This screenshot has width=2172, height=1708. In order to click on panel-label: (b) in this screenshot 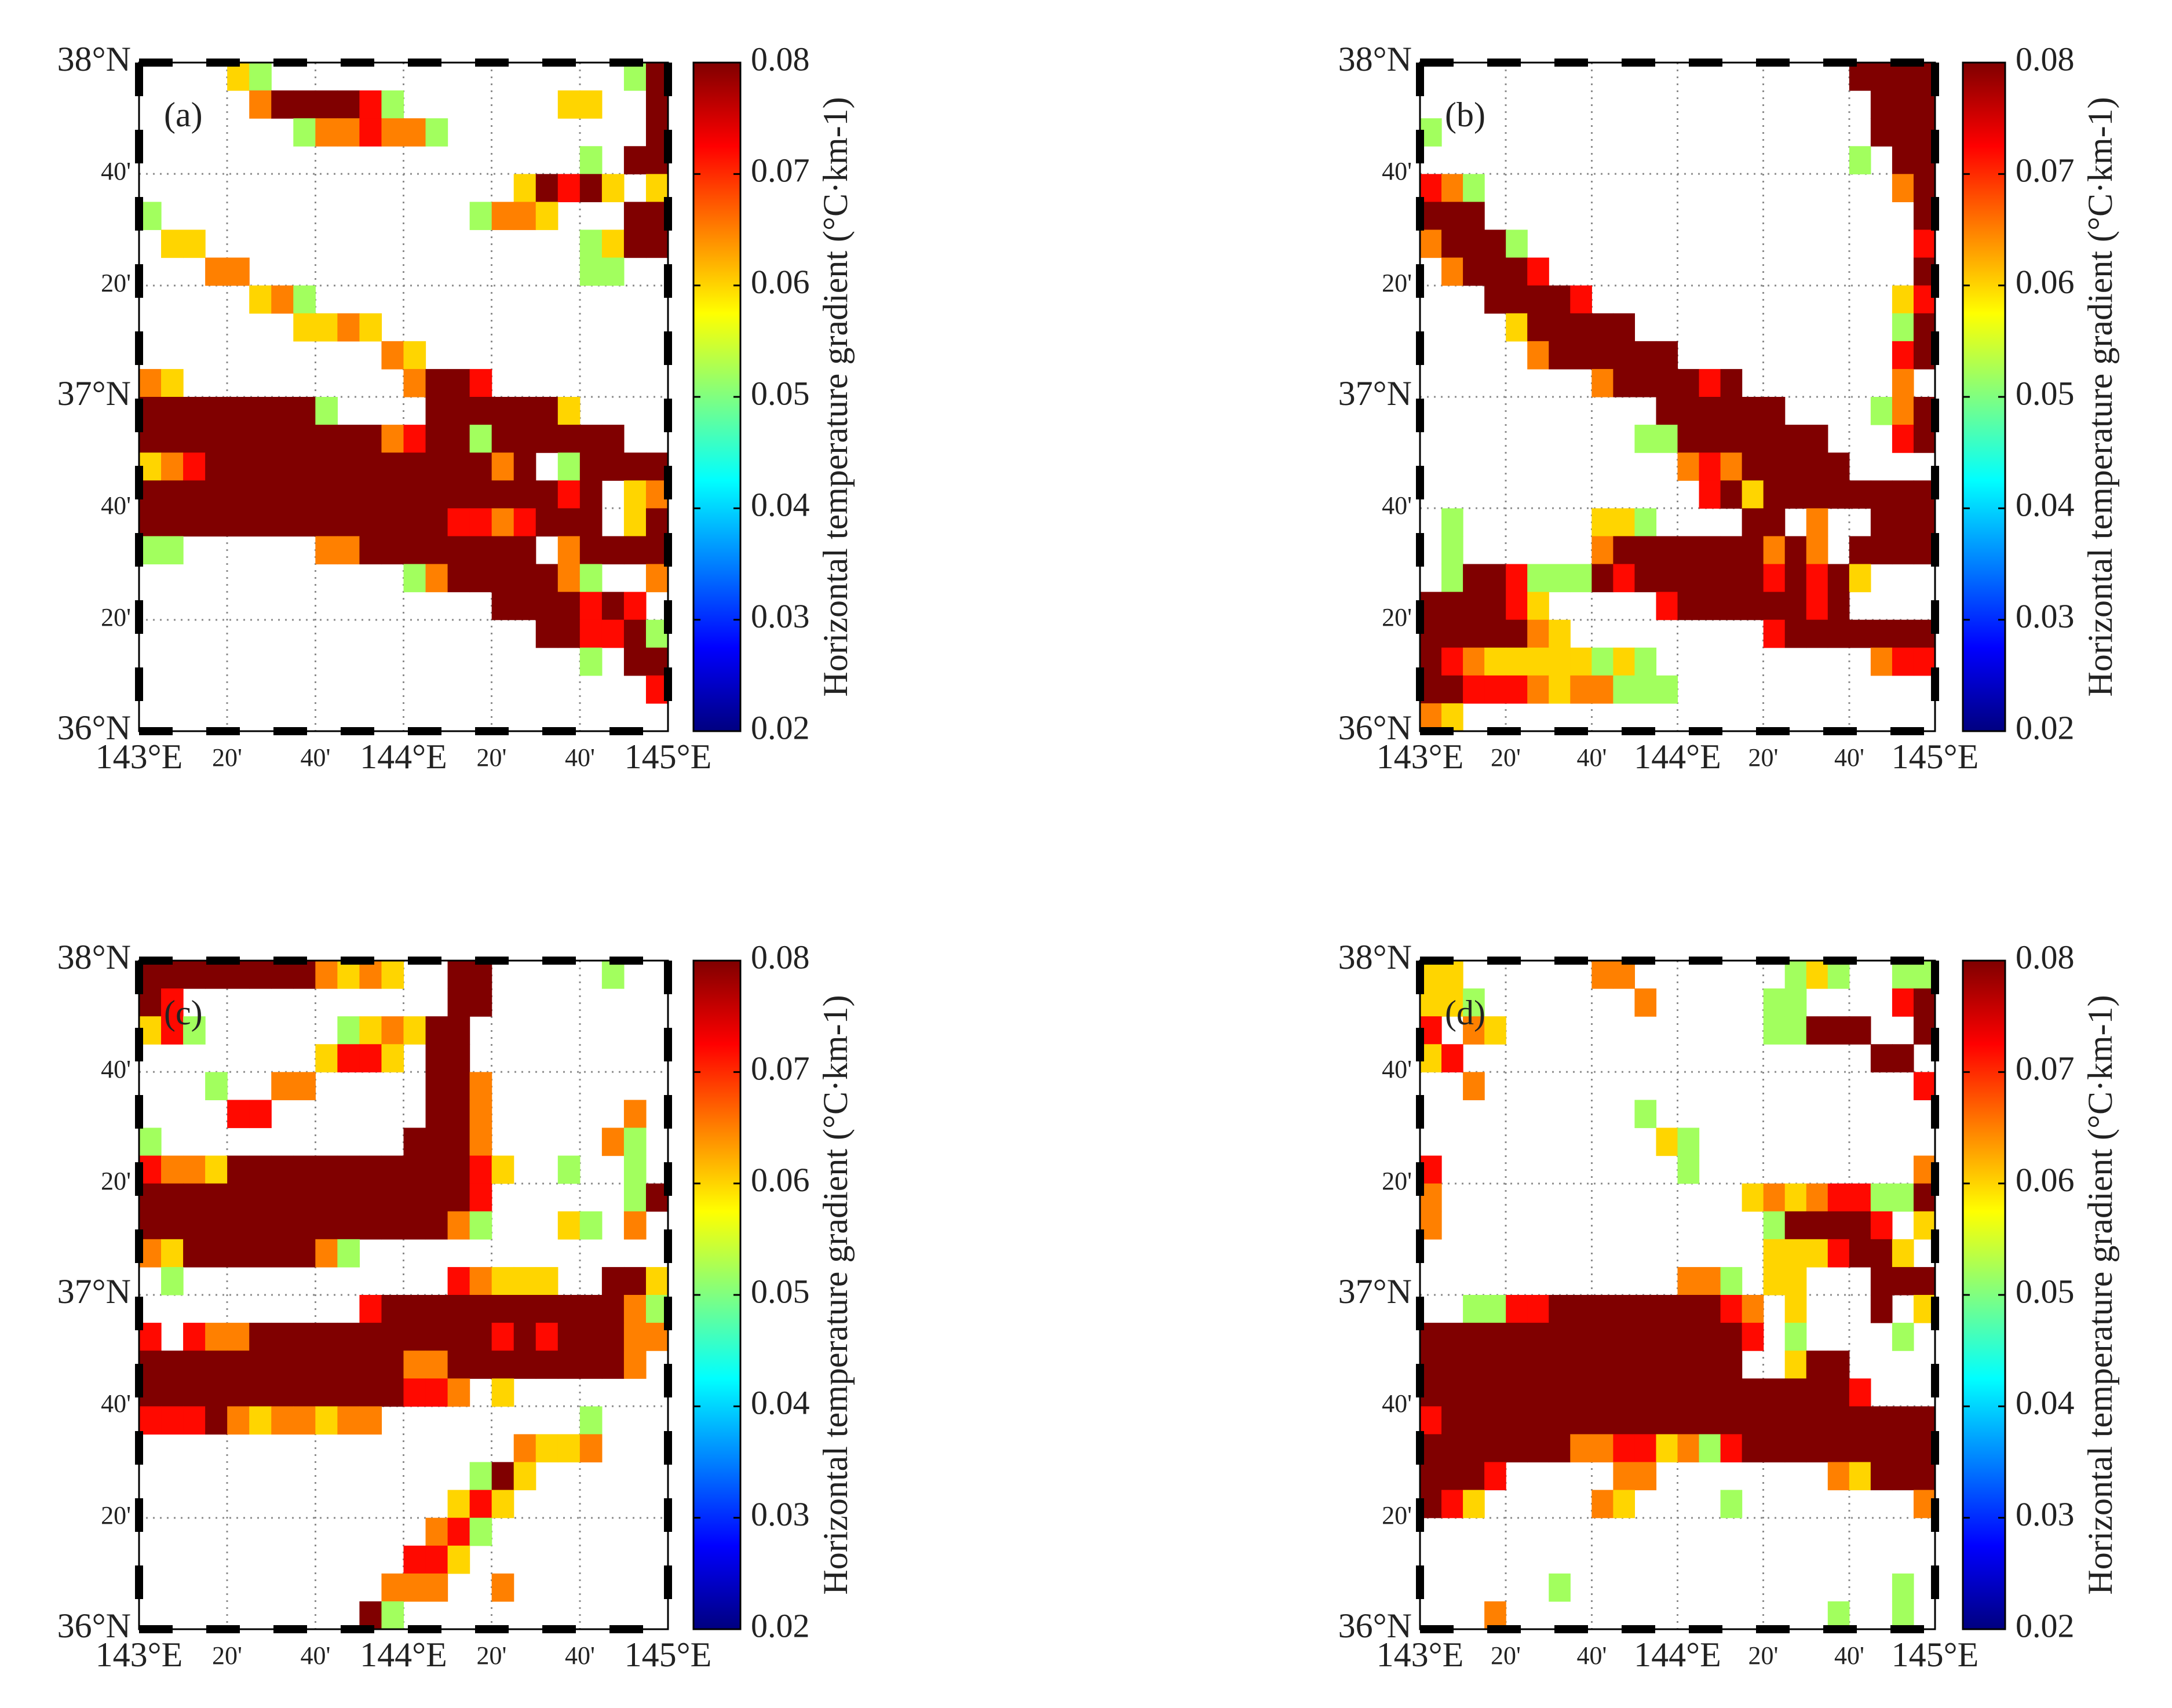, I will do `click(1465, 115)`.